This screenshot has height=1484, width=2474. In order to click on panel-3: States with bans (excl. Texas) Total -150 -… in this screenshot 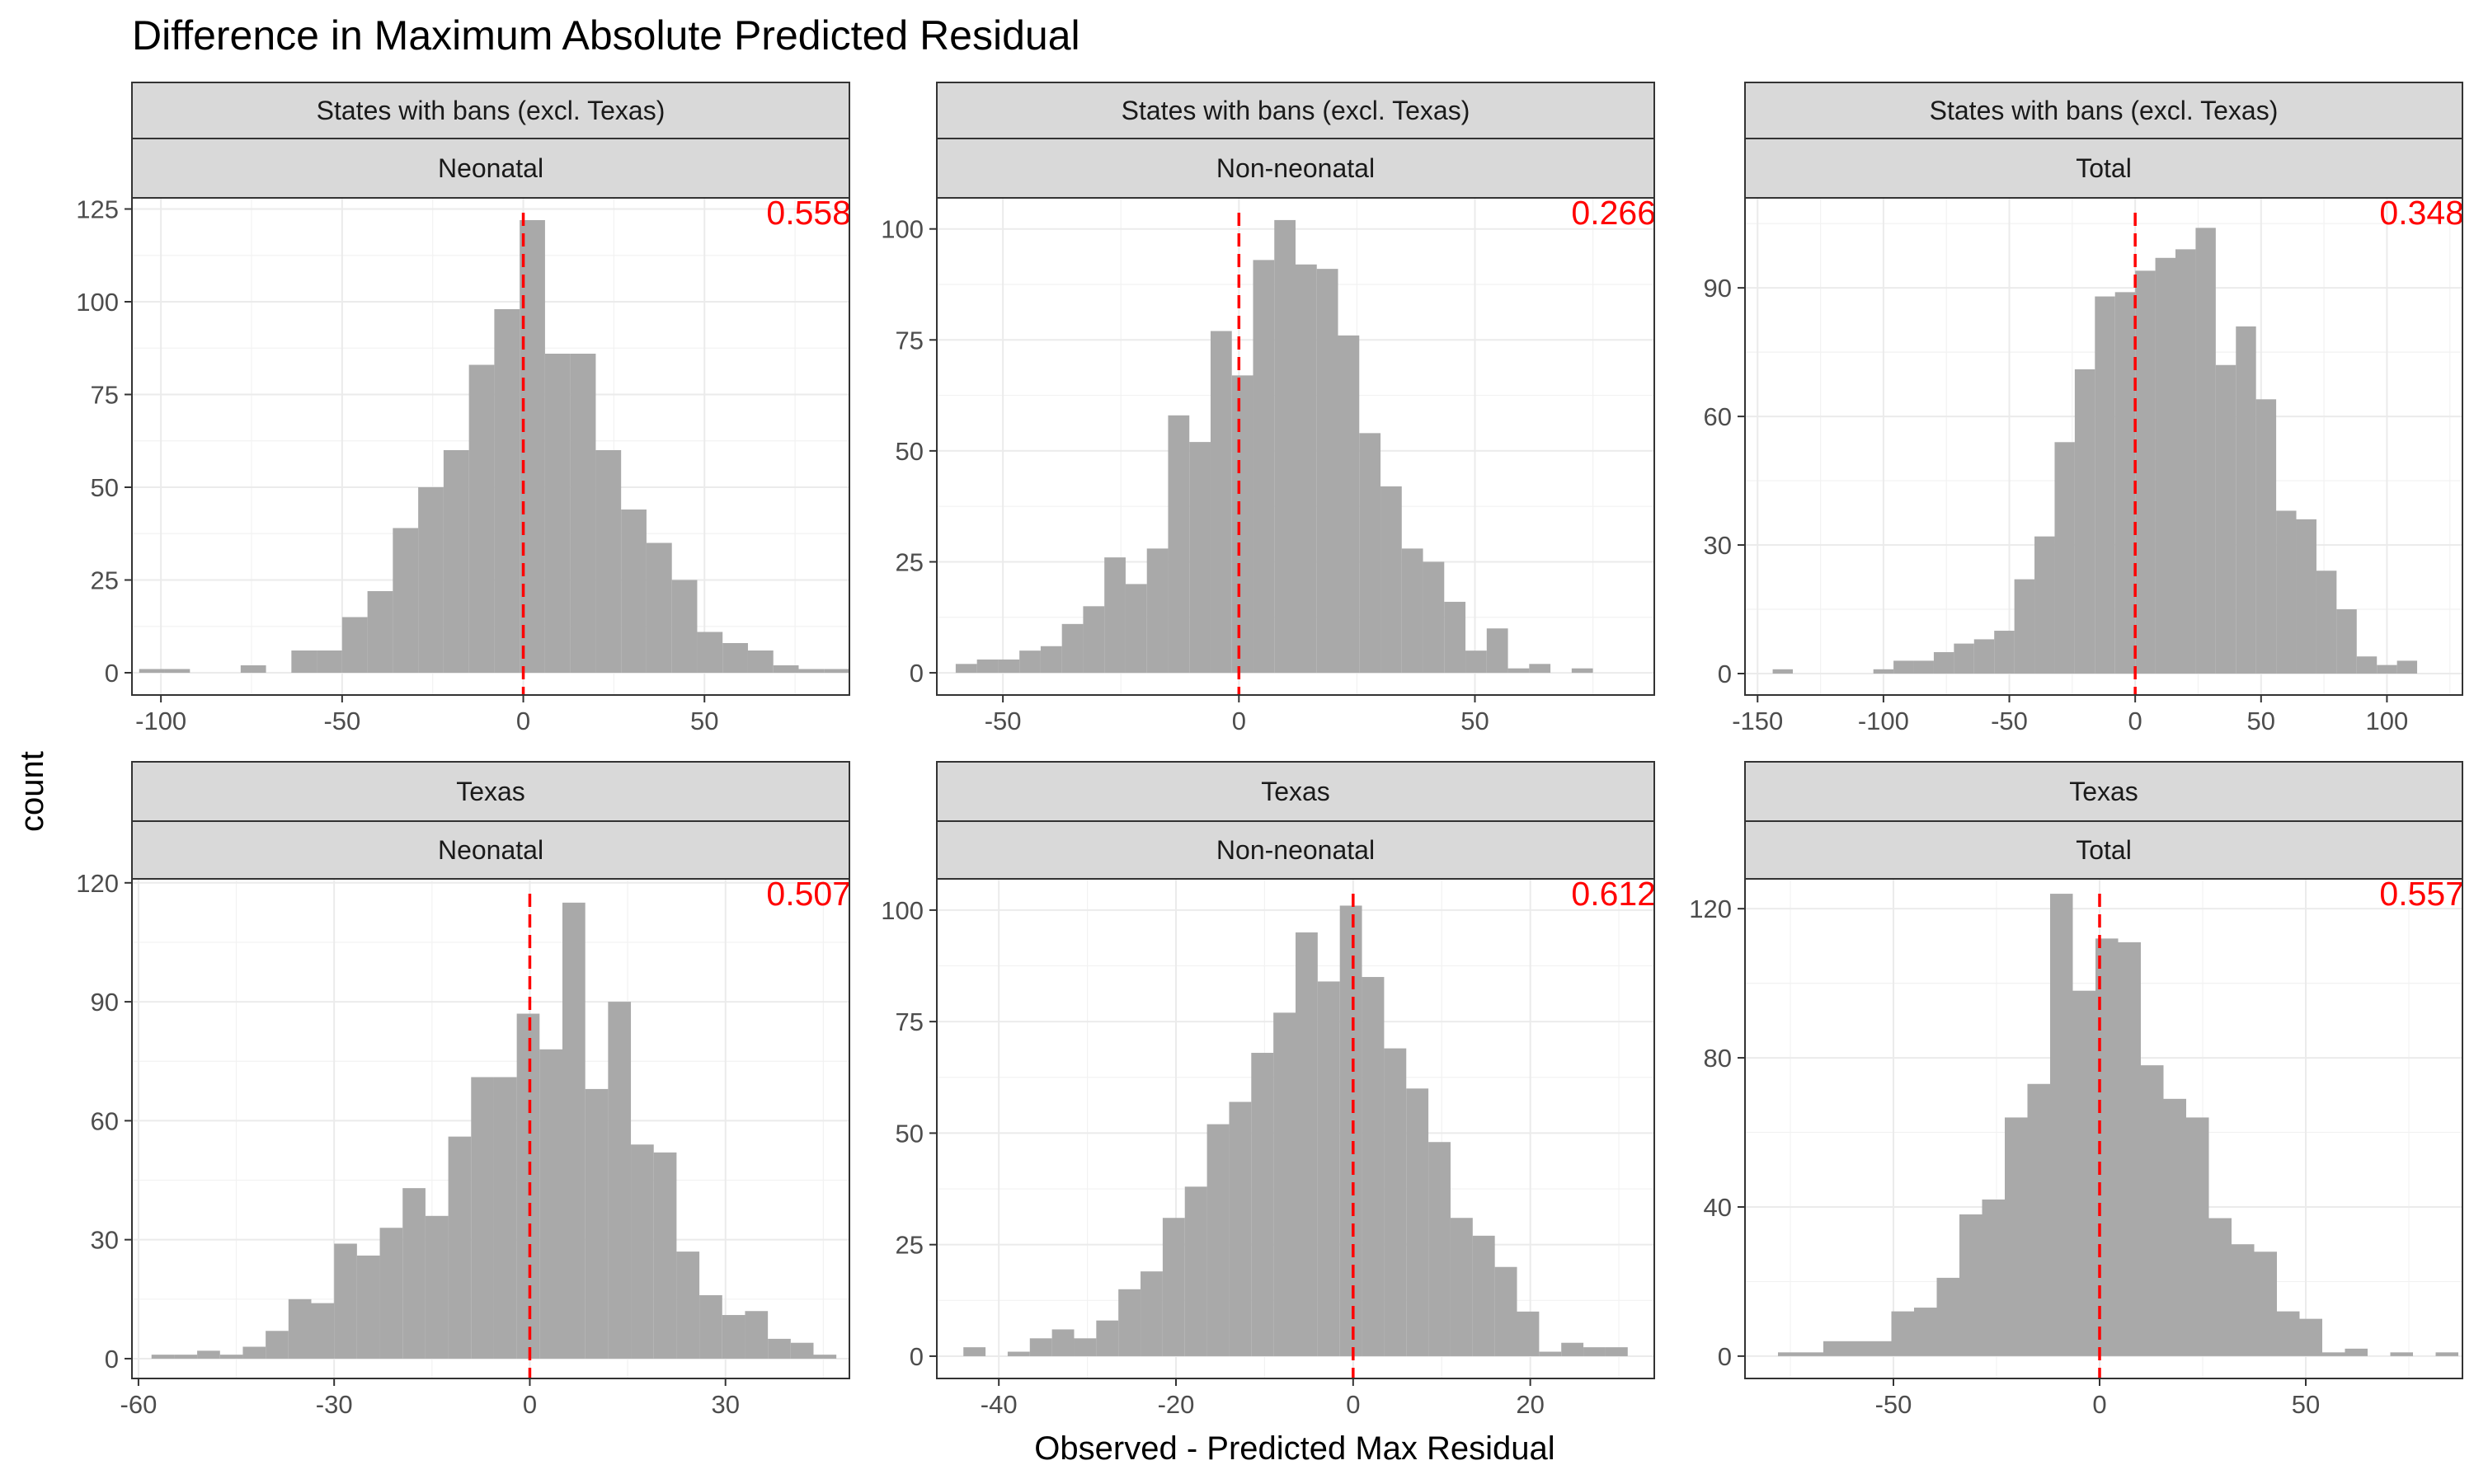, I will do `click(2084, 408)`.